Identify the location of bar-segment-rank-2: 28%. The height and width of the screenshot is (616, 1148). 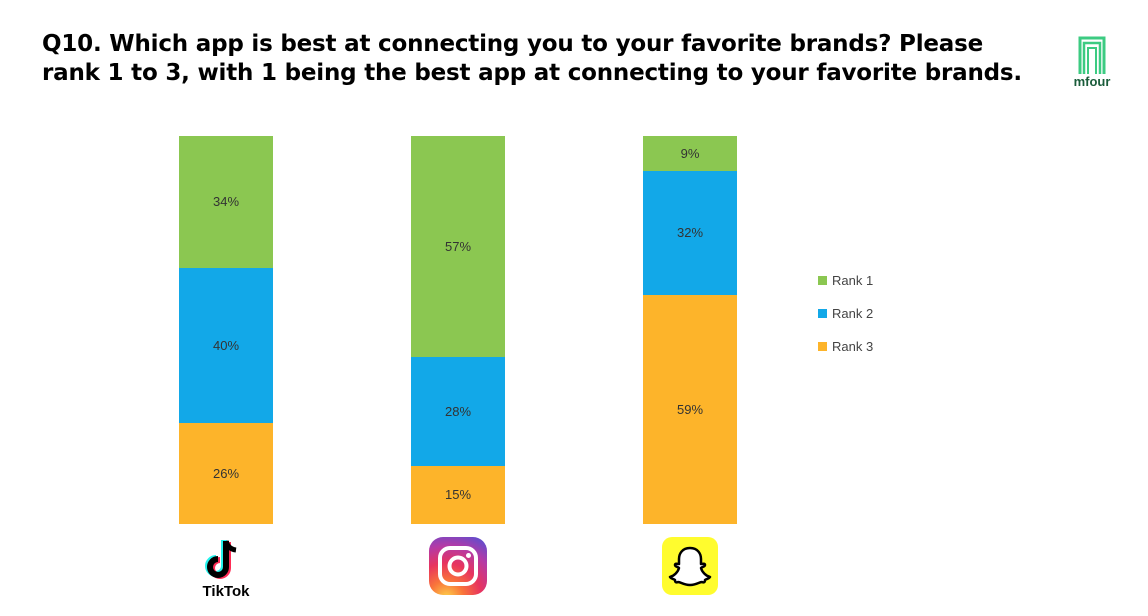
(458, 411).